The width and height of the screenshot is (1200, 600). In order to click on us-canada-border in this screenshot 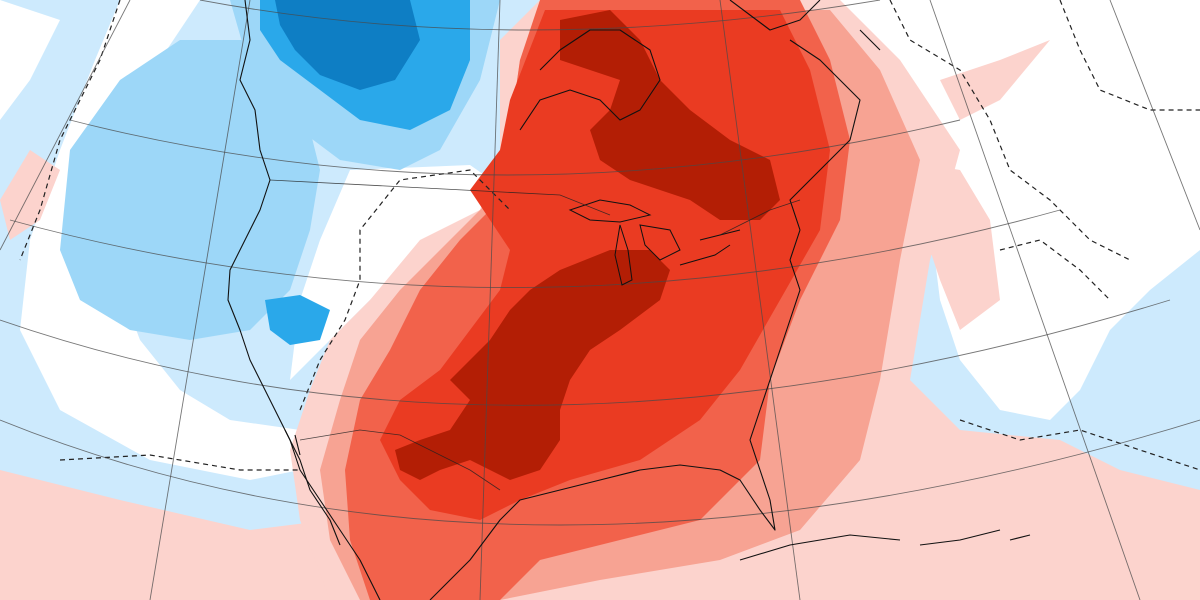, I will do `click(535, 207)`.